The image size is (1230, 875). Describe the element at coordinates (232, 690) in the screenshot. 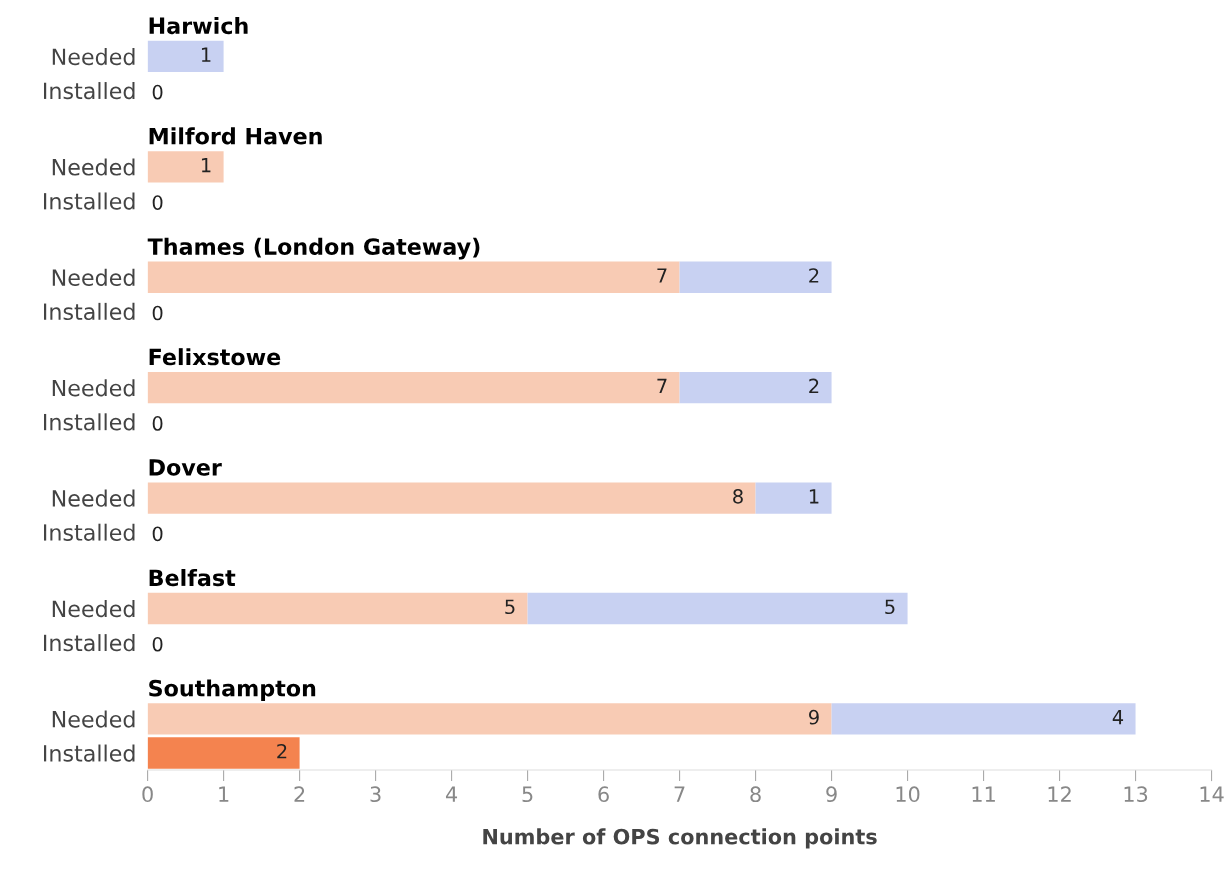

I see `chart-title: Southampton` at that location.